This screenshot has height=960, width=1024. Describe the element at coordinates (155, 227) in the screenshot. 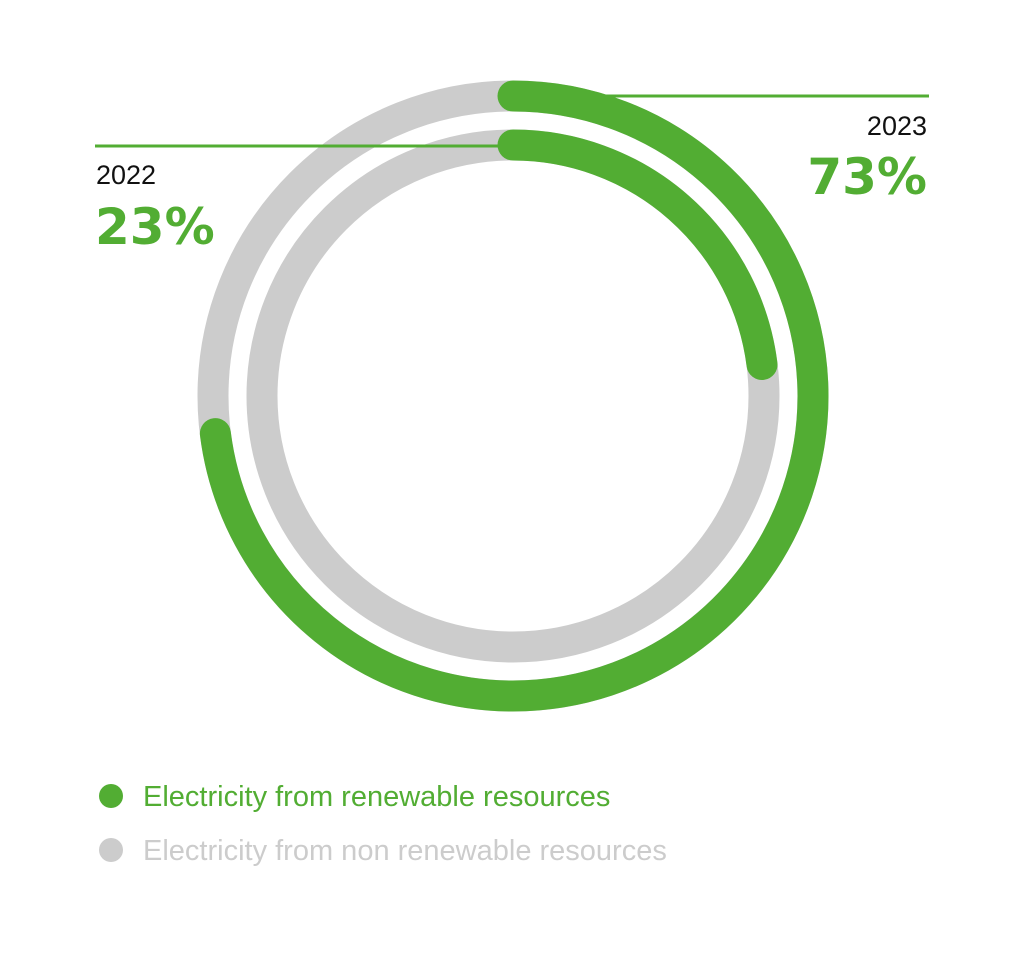

I see `value-label-2022: 23%` at that location.